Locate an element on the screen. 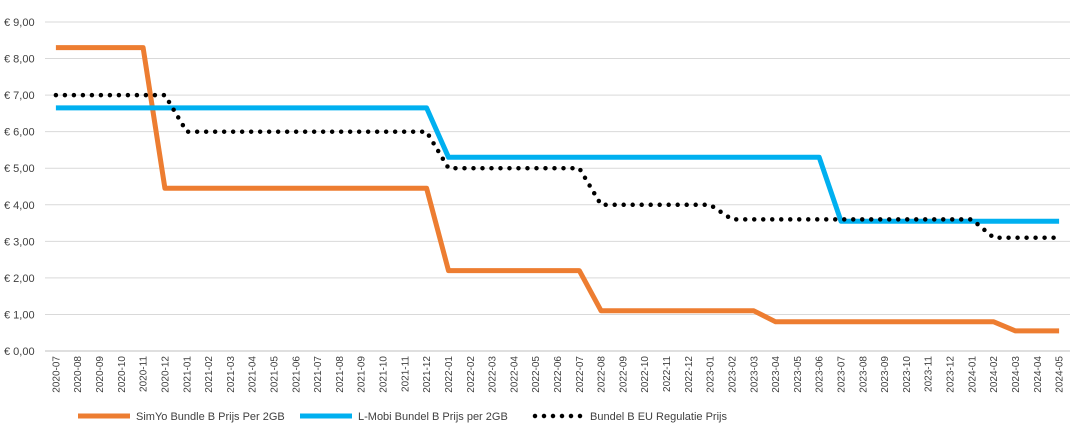 This screenshot has height=438, width=1084. x-tick-label: 2022-05 is located at coordinates (536, 374).